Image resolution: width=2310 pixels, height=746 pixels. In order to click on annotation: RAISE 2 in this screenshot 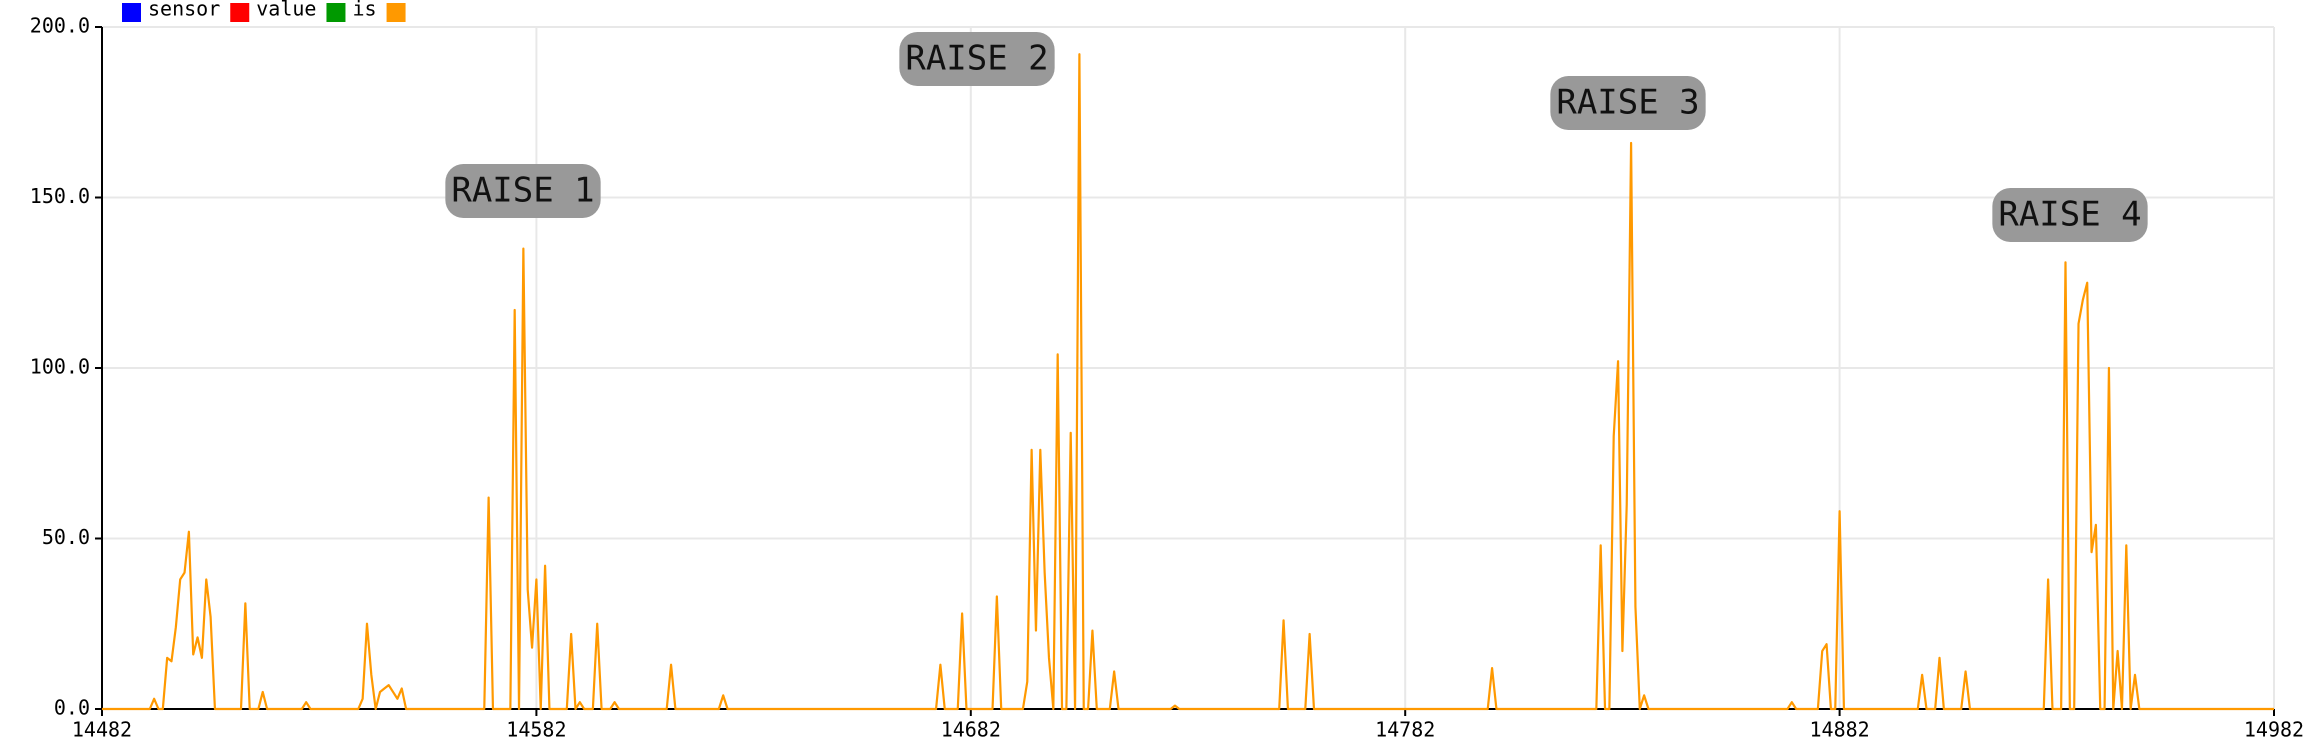, I will do `click(977, 59)`.